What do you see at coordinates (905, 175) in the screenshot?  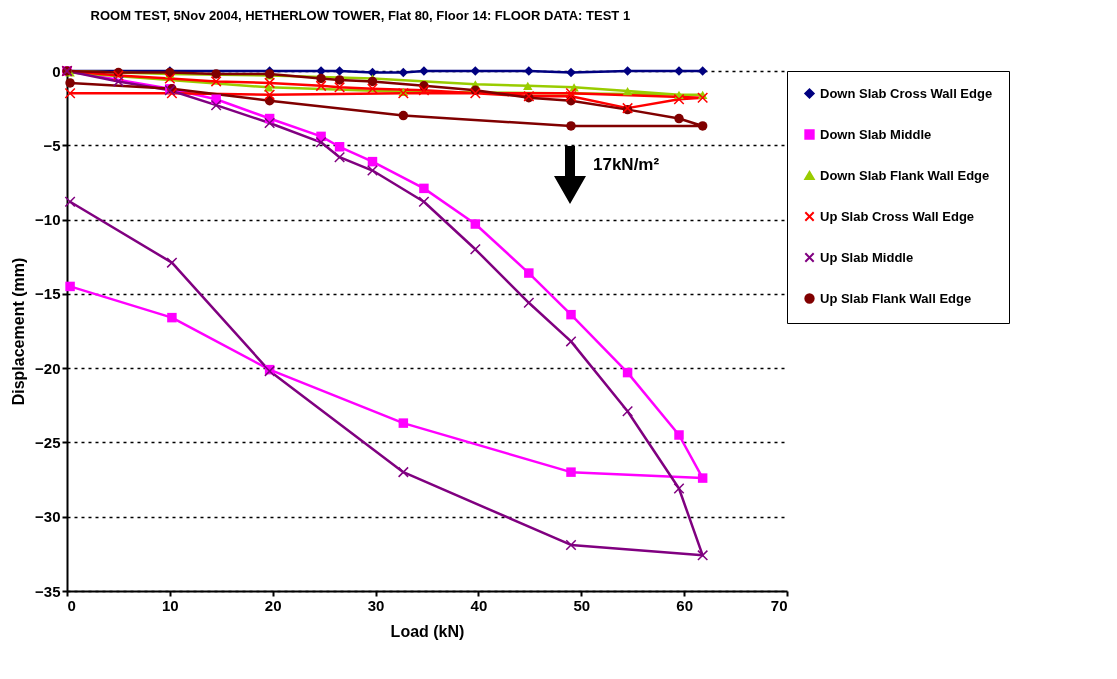 I see `legend-label: Down Slab Flank Wall Edge` at bounding box center [905, 175].